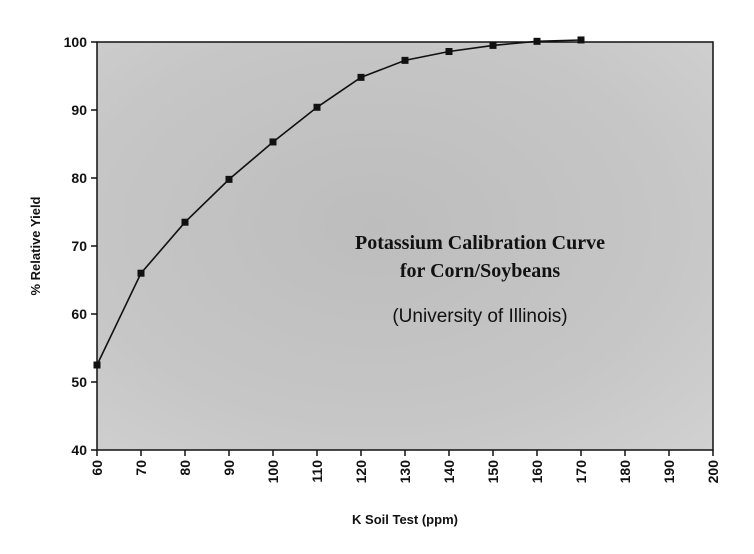  What do you see at coordinates (76, 42) in the screenshot?
I see `y-tick-label: 100` at bounding box center [76, 42].